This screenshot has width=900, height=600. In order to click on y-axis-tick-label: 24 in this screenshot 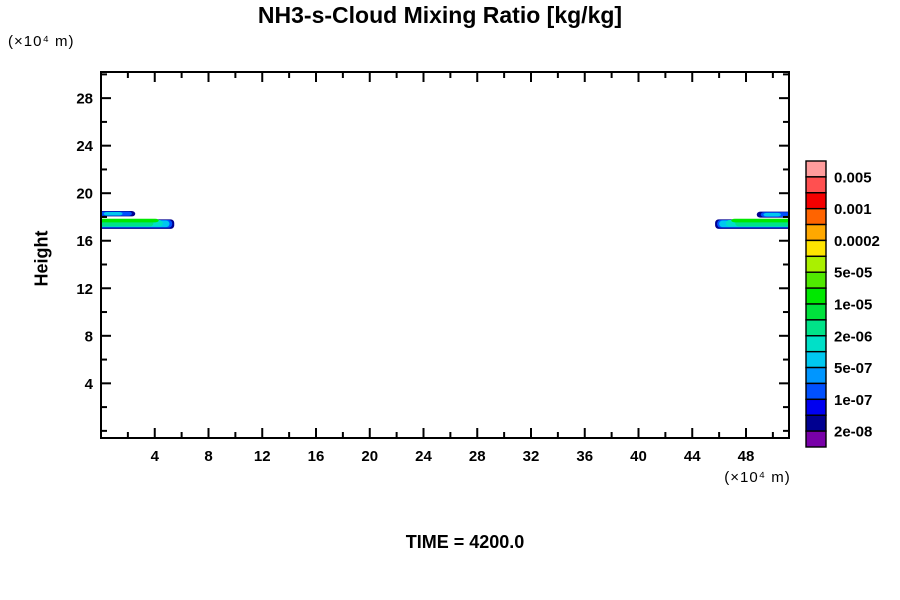, I will do `click(84, 146)`.